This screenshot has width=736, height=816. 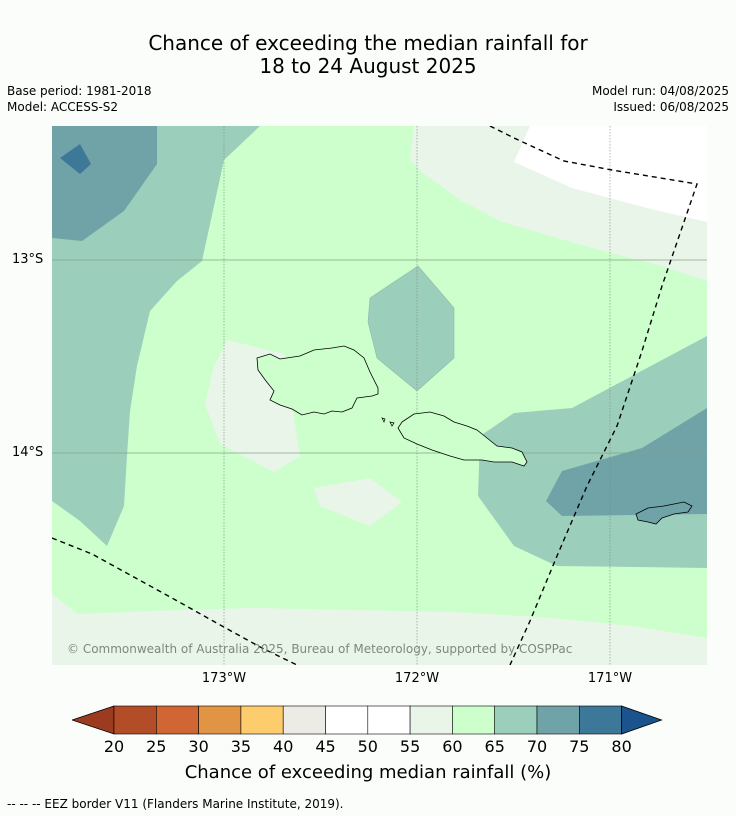 I want to click on colorbar-tick-label: 60, so click(x=452, y=746).